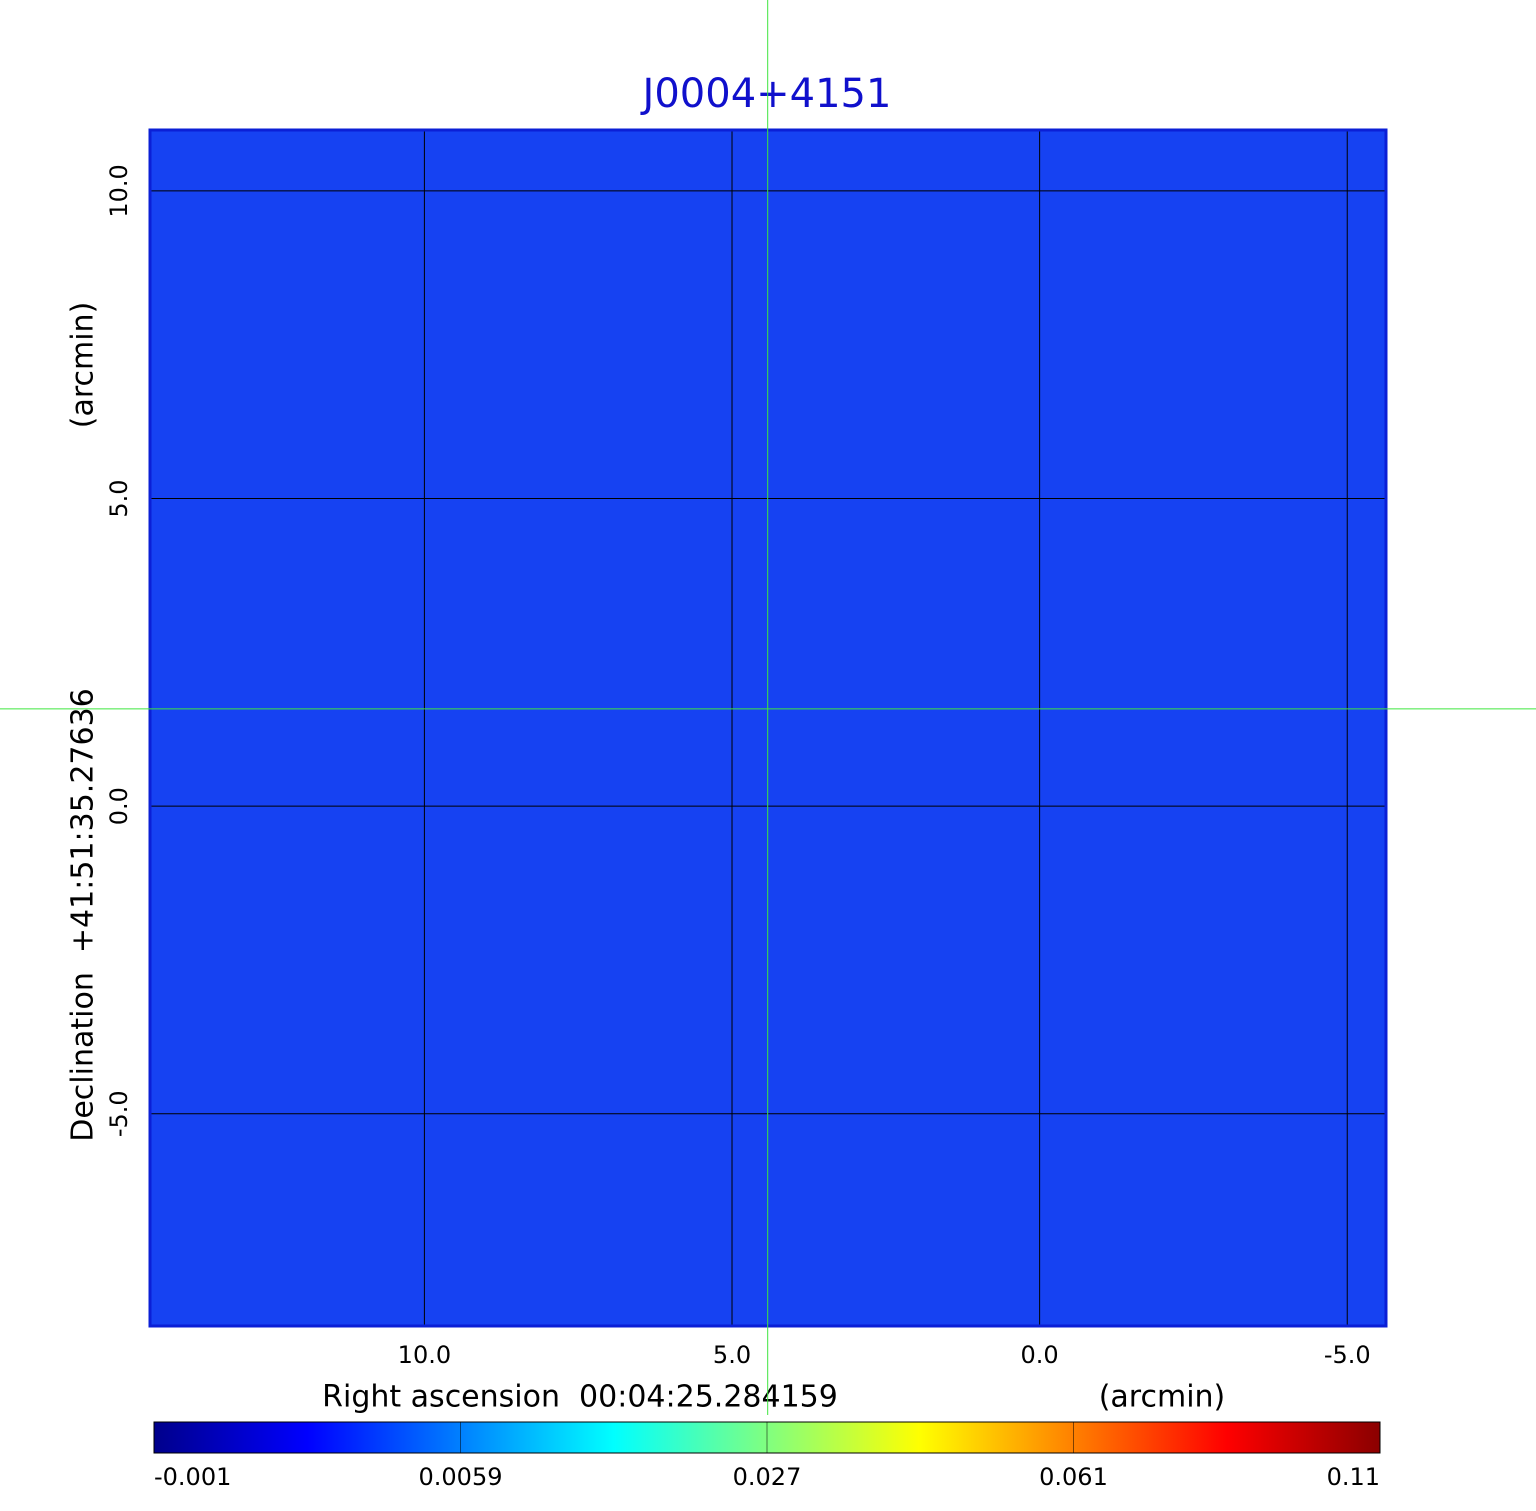  What do you see at coordinates (119, 190) in the screenshot?
I see `y-tick-label: 10.0` at bounding box center [119, 190].